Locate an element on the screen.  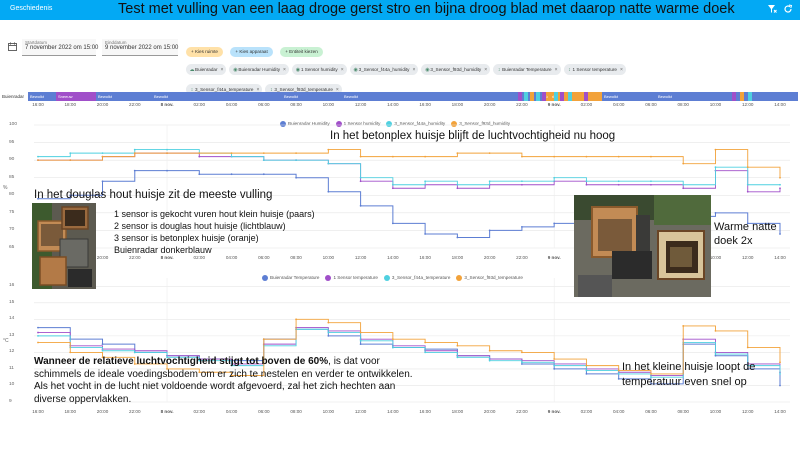
entity-chip: ↕ 1 Sensor temperature × is located at coordinates (594, 69).